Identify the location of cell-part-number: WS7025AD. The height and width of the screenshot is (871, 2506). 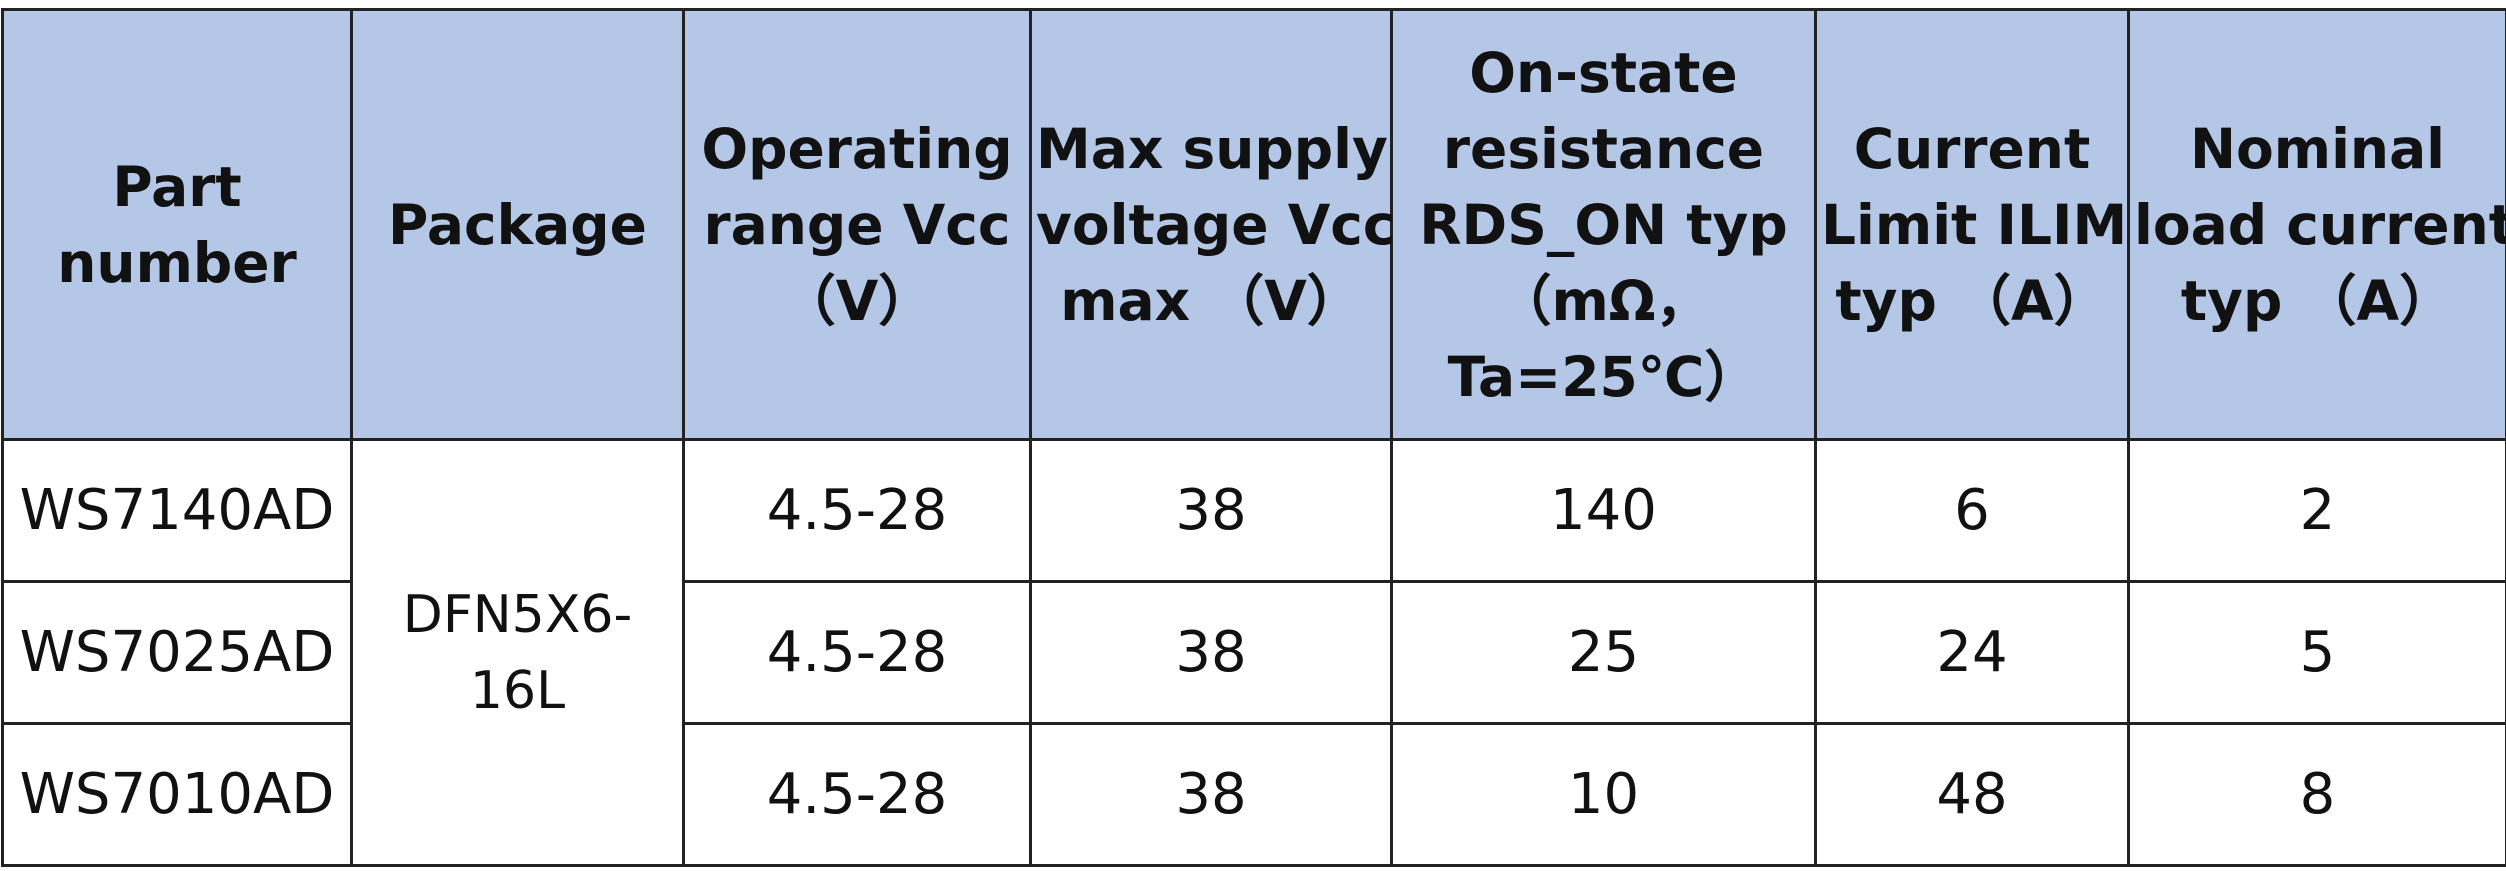
(177, 652).